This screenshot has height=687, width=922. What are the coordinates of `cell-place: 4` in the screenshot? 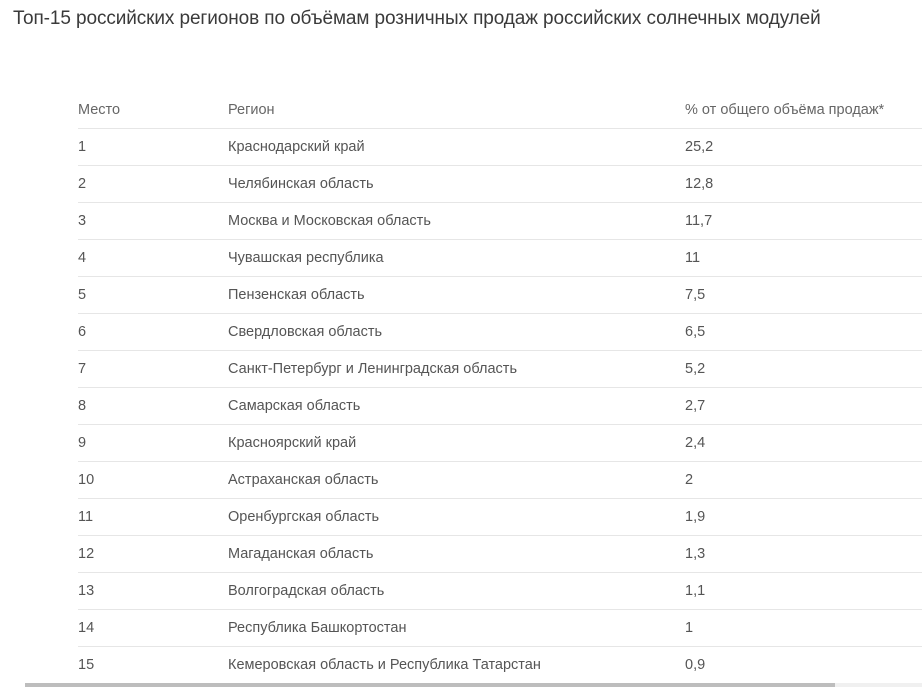 It's located at (153, 258).